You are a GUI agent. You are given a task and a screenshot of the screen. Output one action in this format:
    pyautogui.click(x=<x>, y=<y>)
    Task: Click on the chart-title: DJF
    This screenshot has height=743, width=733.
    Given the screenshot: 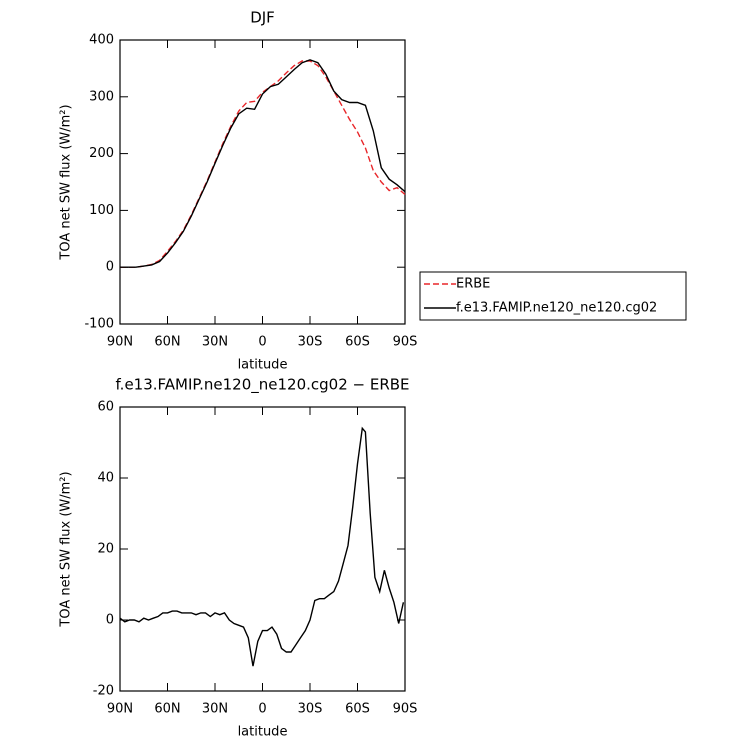 What is the action you would take?
    pyautogui.click(x=262, y=18)
    